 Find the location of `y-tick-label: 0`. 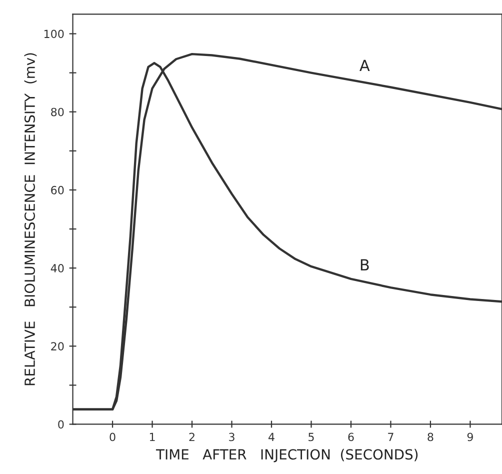

y-tick-label: 0 is located at coordinates (61, 424).